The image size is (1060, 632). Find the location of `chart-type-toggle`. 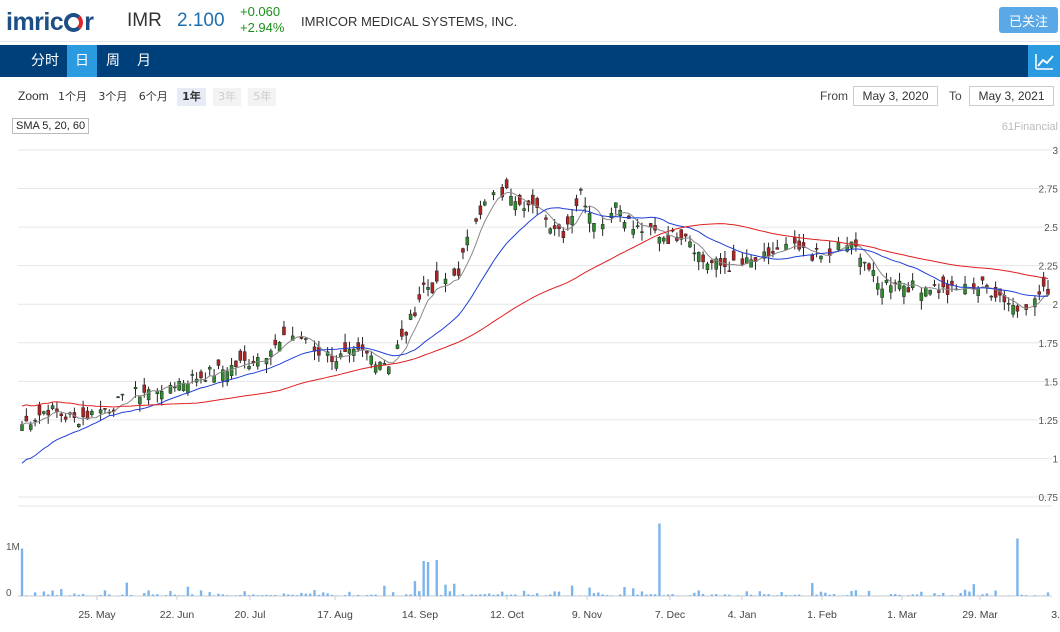

chart-type-toggle is located at coordinates (1044, 61).